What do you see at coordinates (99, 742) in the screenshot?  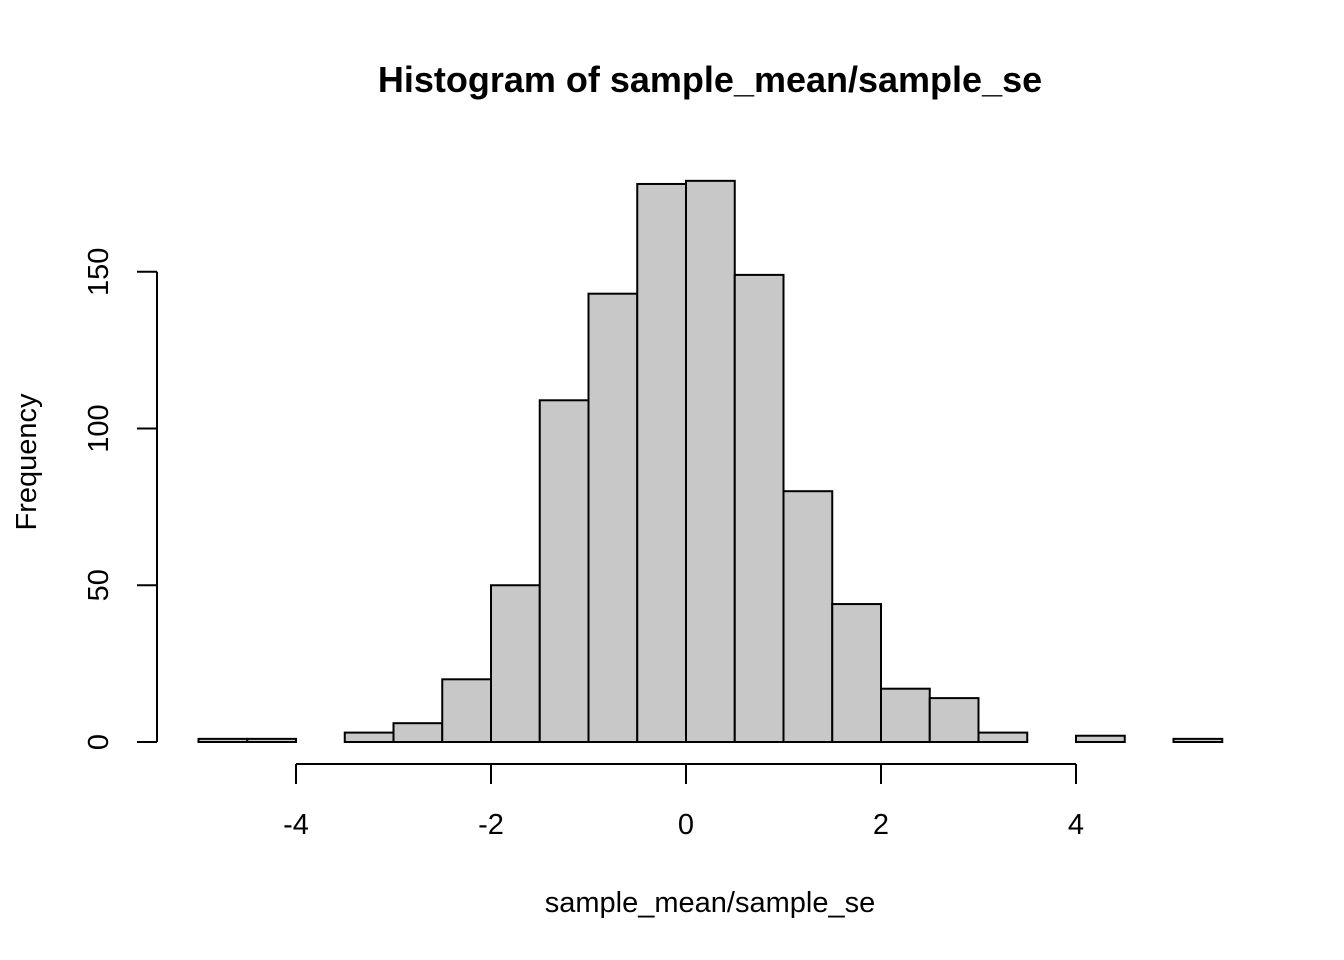 I see `y-tick-label: 0` at bounding box center [99, 742].